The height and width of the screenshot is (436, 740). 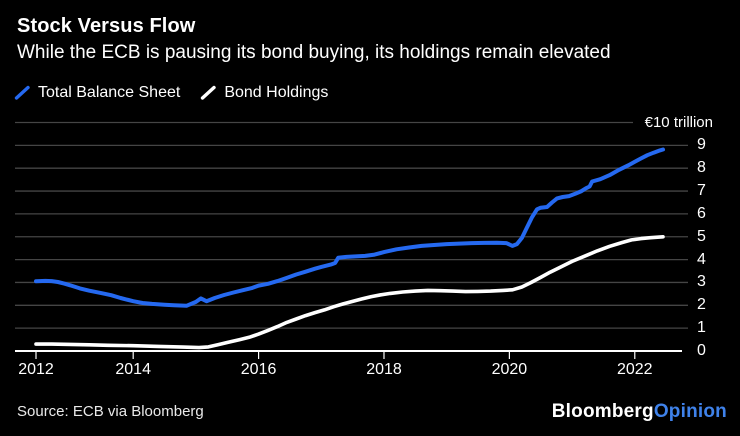 I want to click on y-axis-label: 8, so click(x=701, y=168).